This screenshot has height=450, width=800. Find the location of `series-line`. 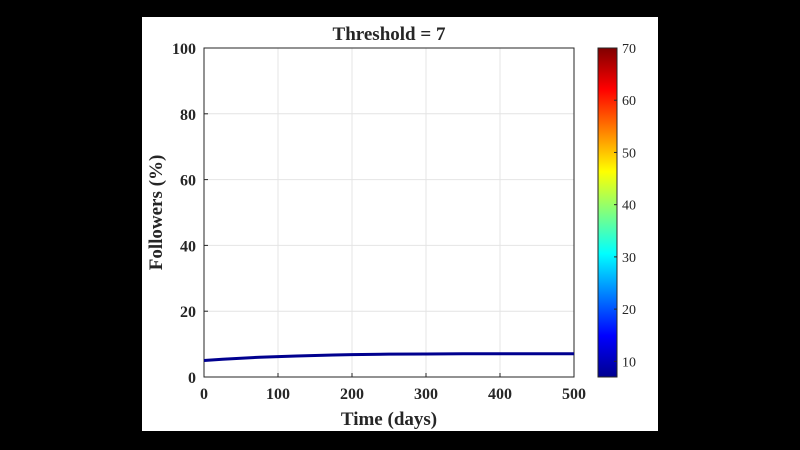

series-line is located at coordinates (388, 357).